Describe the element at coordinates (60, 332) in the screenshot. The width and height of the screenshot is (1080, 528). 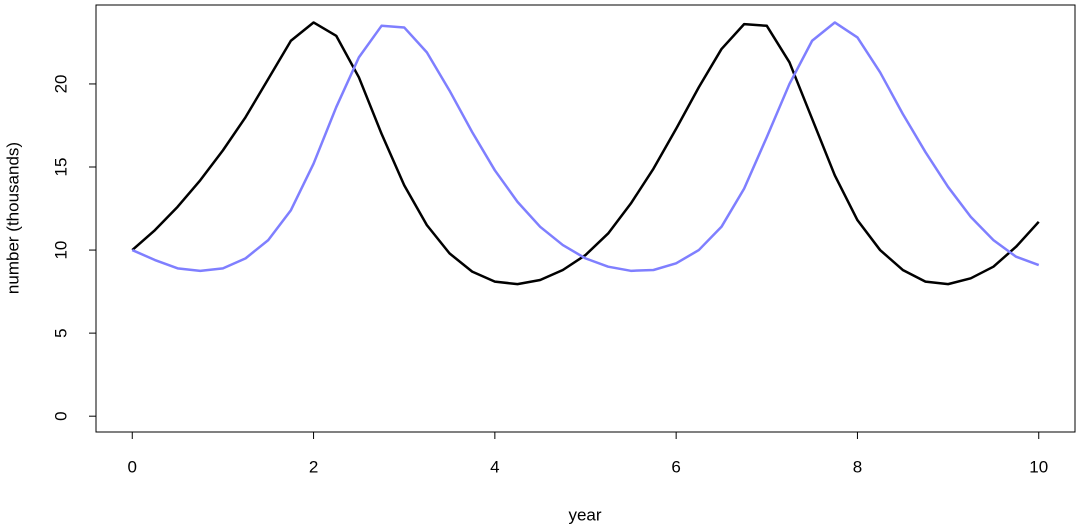
I see `y-tick-label: 5` at that location.